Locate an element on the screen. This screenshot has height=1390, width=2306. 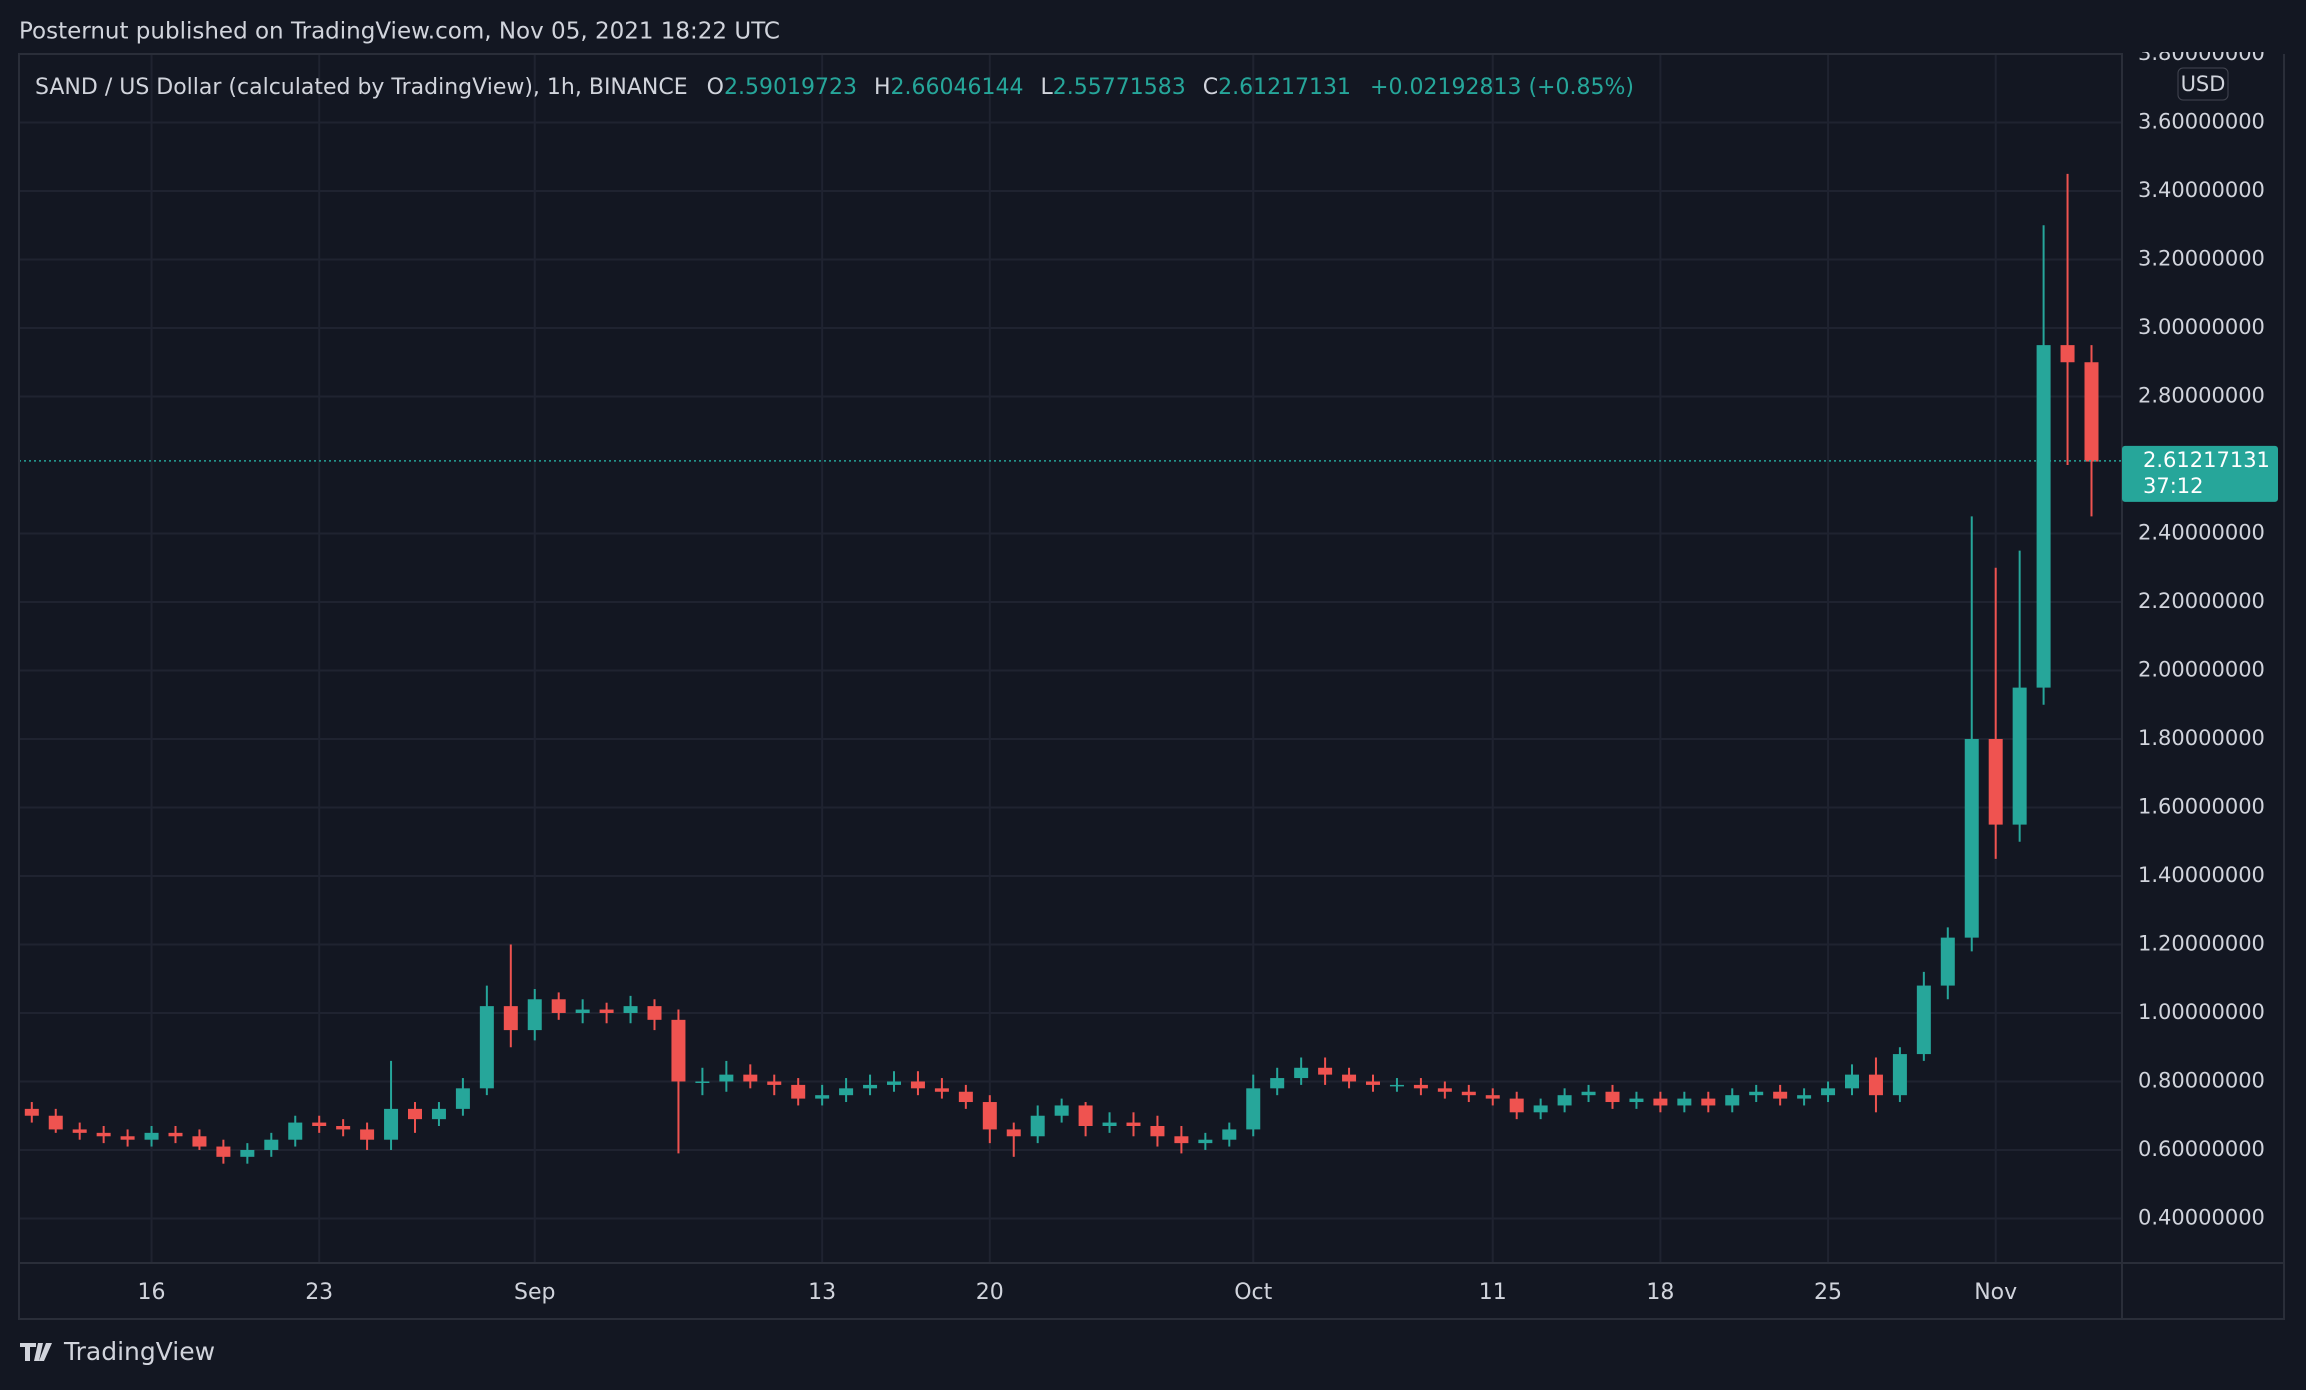
currency-box is located at coordinates (2203, 84).